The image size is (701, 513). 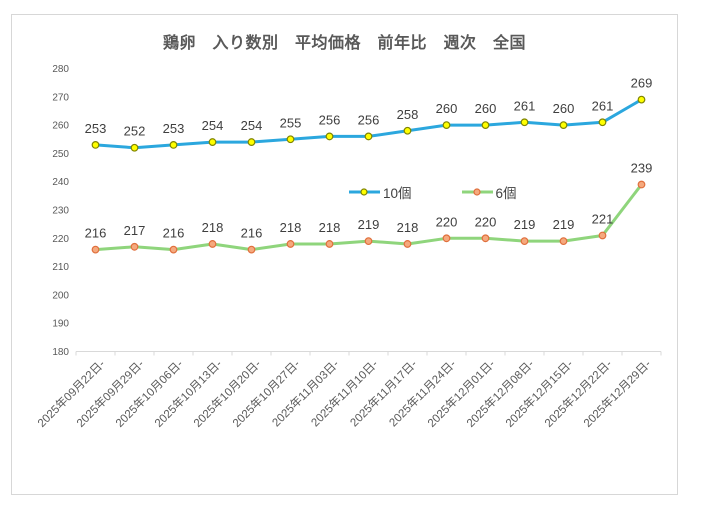 What do you see at coordinates (70, 393) in the screenshot?
I see `svg-text: 2025年09月22日-` at bounding box center [70, 393].